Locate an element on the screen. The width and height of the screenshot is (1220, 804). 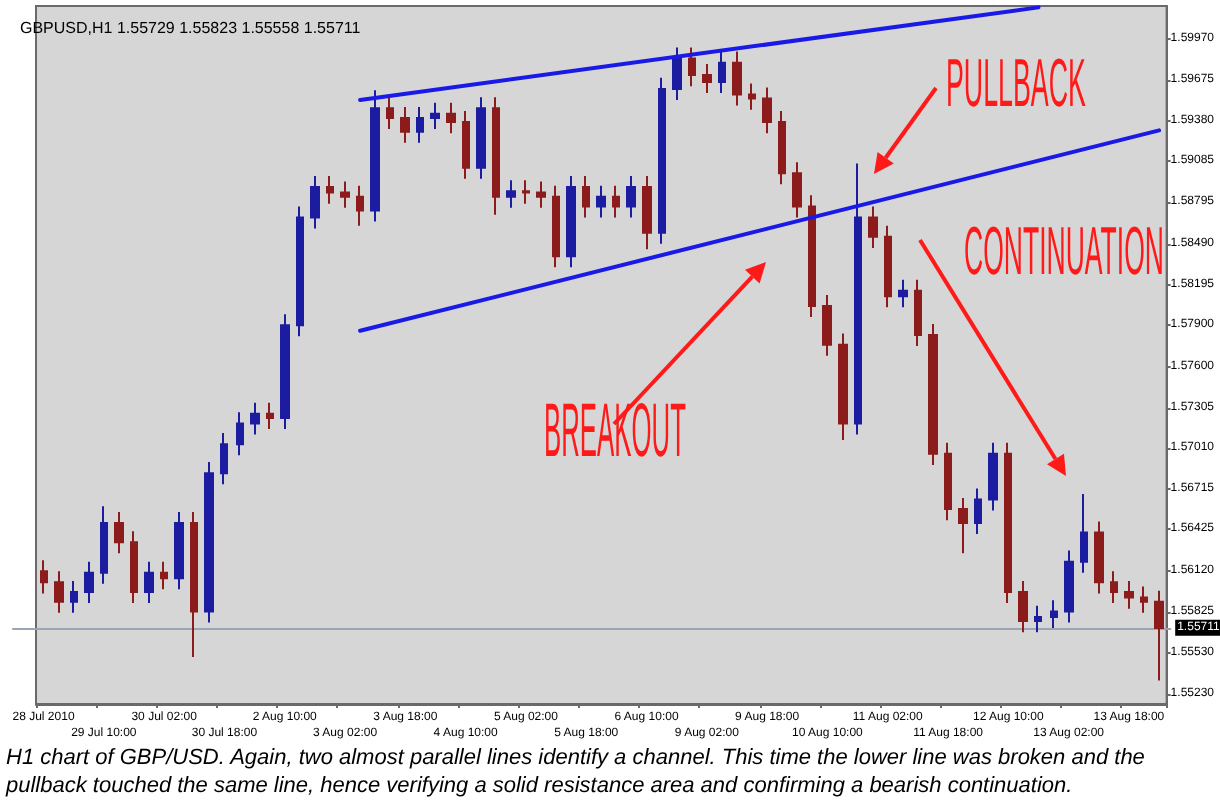
text: H1 chart of GBP/USD. Again, two almost parallel lines identify a channel. This time the lower line was broken and the pullback touched the same line, hence verifying a solid resistance area and confirming a bearish continuation. is located at coordinates (576, 772).